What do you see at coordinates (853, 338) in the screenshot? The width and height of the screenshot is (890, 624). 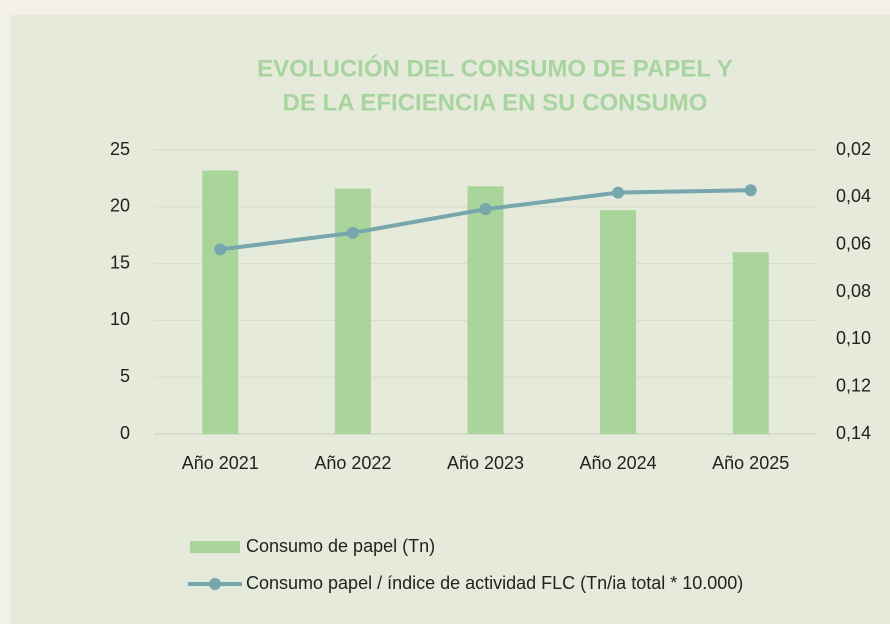 I see `y2-tick-label: 0,10` at bounding box center [853, 338].